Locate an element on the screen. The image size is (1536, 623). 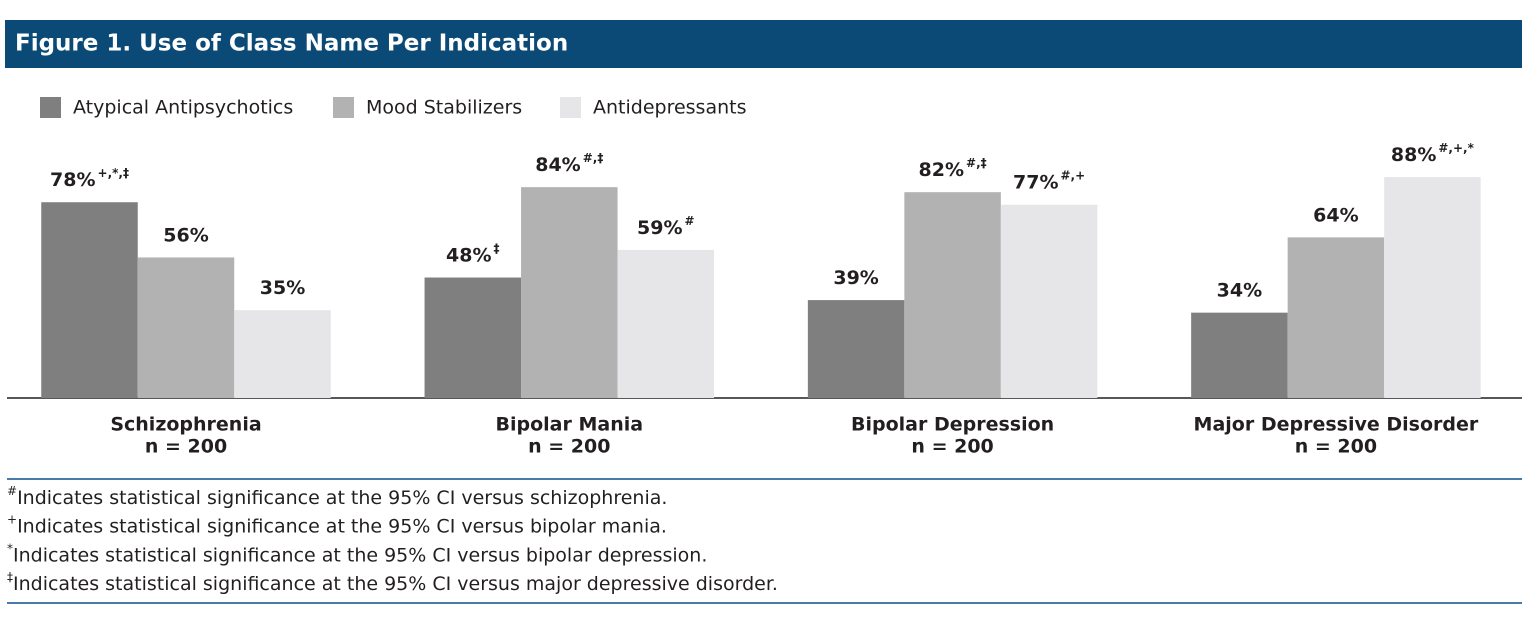
value-label: 84% #,‡ is located at coordinates (569, 163).